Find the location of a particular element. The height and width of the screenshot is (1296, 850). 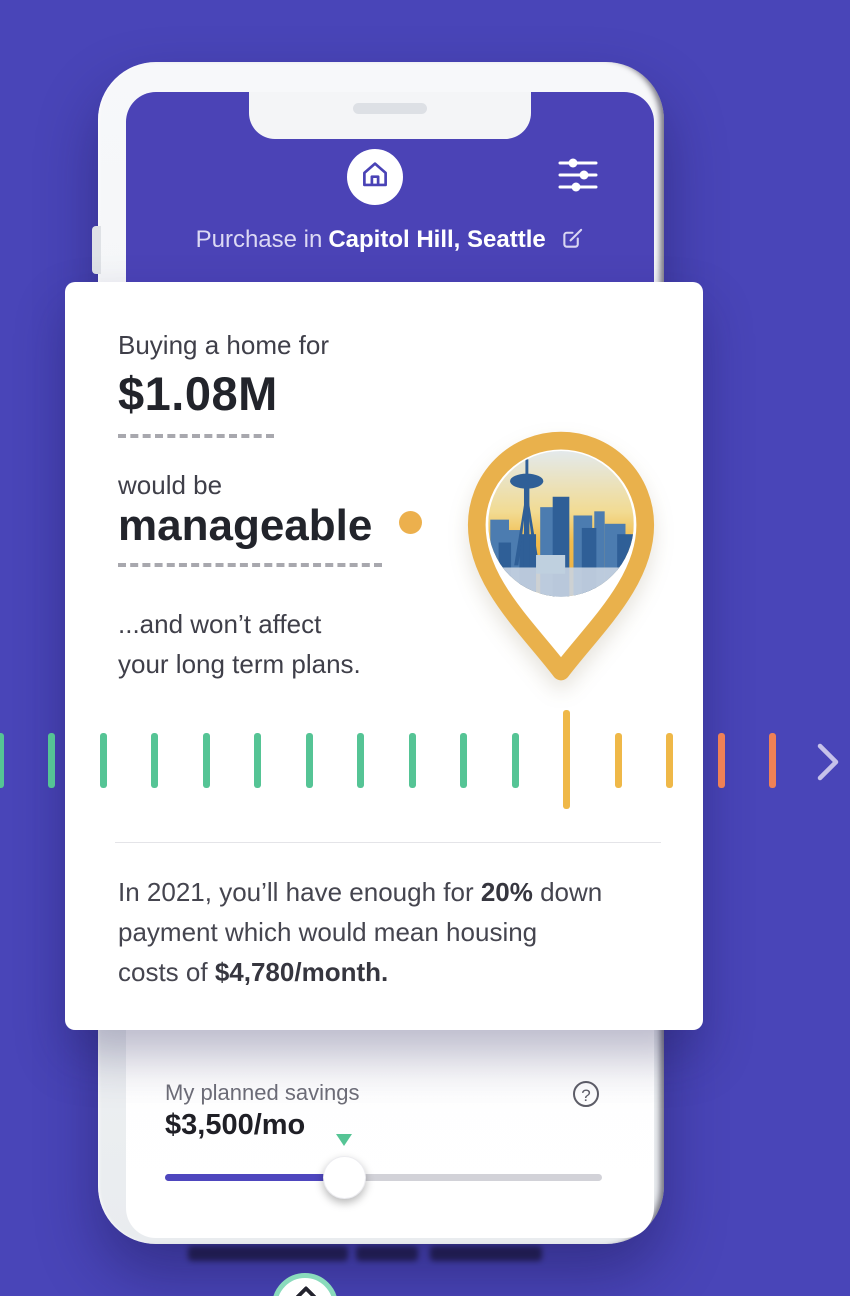

slider-thumb is located at coordinates (345, 1177).